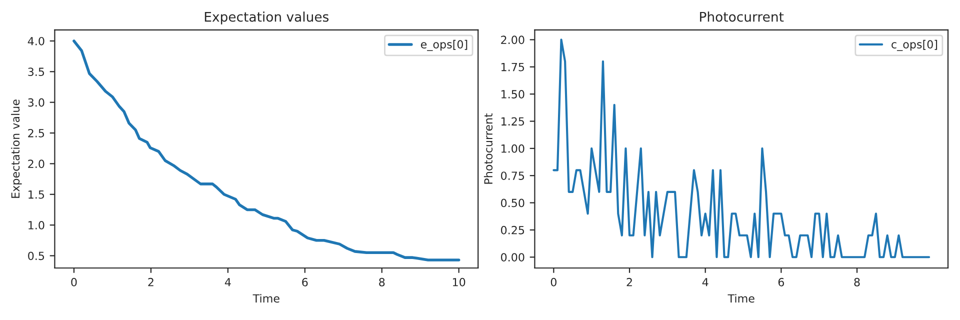  What do you see at coordinates (36, 164) in the screenshot?
I see `y-tick-label: 2.0` at bounding box center [36, 164].